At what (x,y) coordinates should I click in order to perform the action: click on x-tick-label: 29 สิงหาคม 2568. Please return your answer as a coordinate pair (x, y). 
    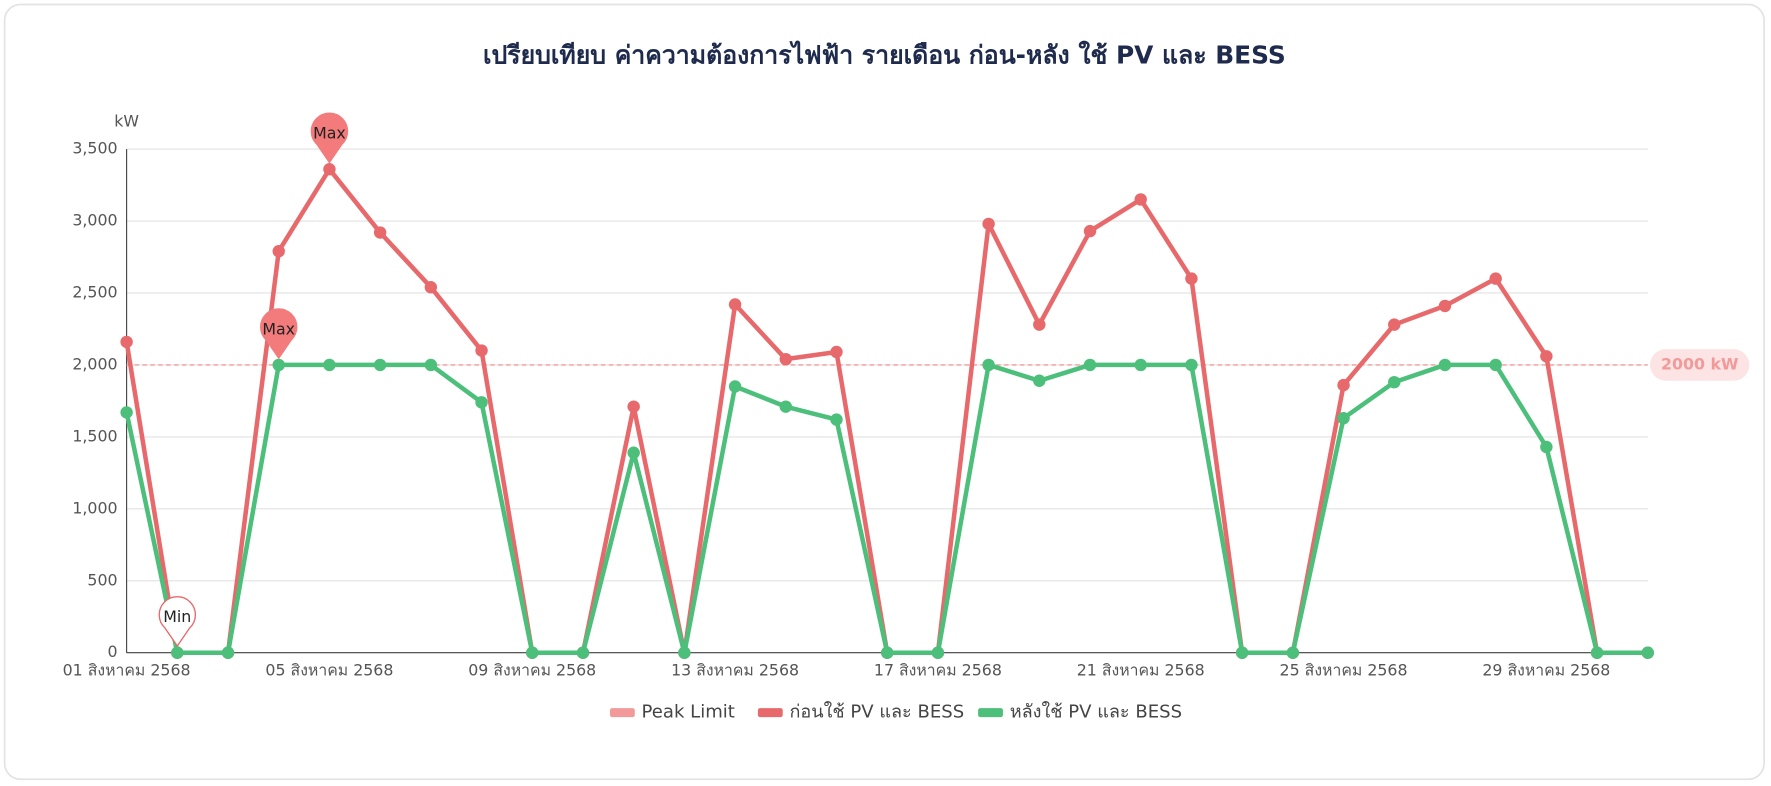
    Looking at the image, I should click on (1546, 669).